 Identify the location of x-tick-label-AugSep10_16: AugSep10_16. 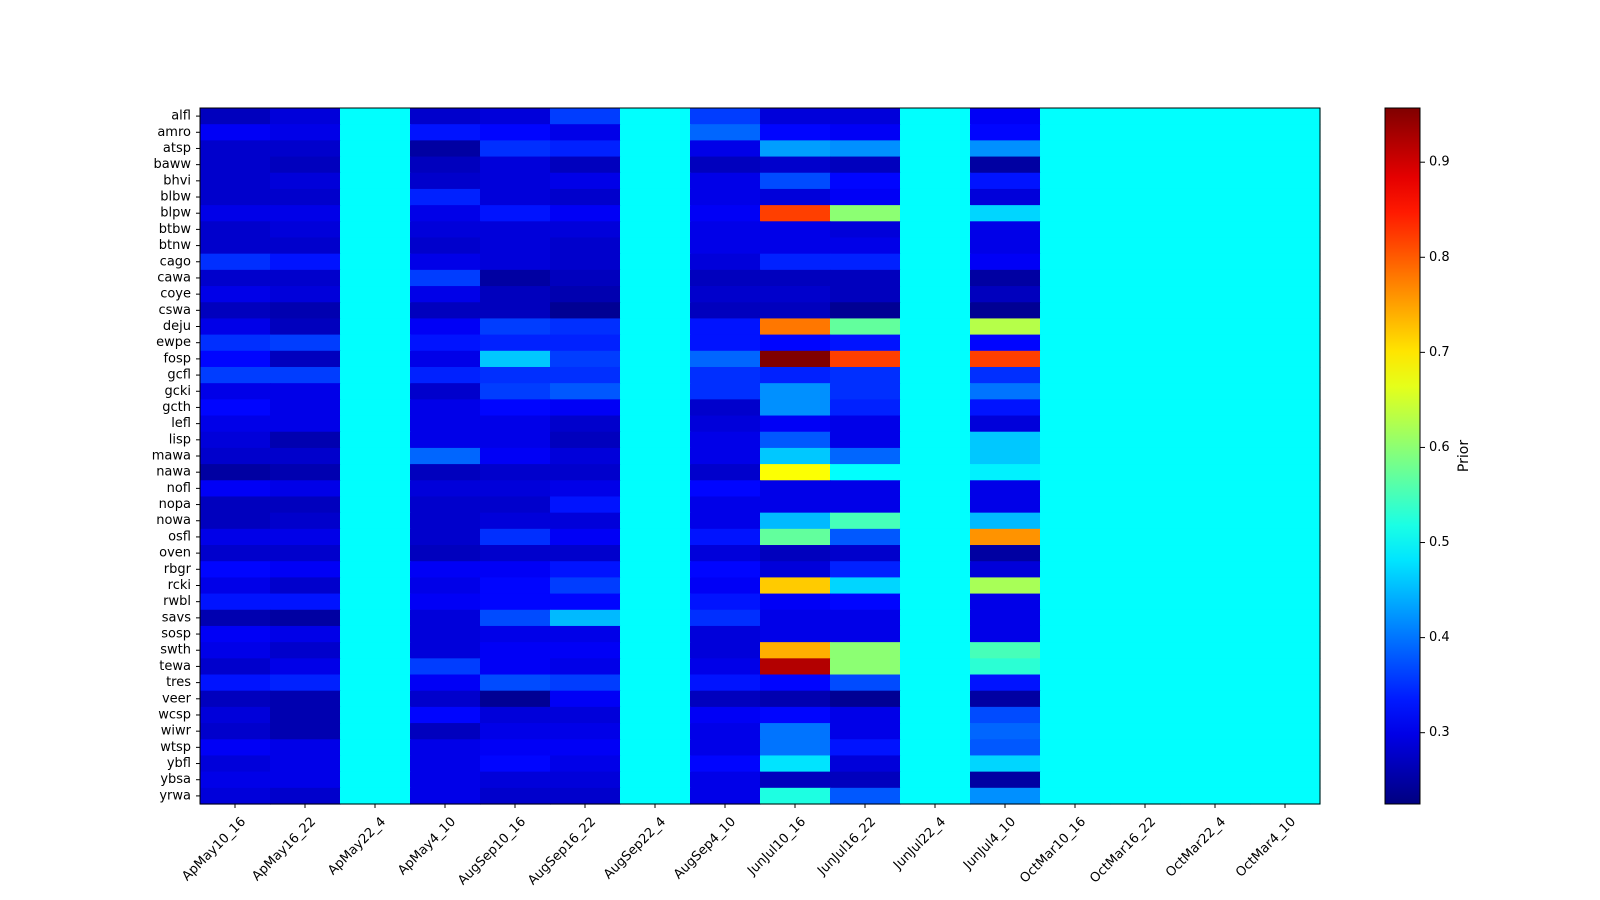
(492, 851).